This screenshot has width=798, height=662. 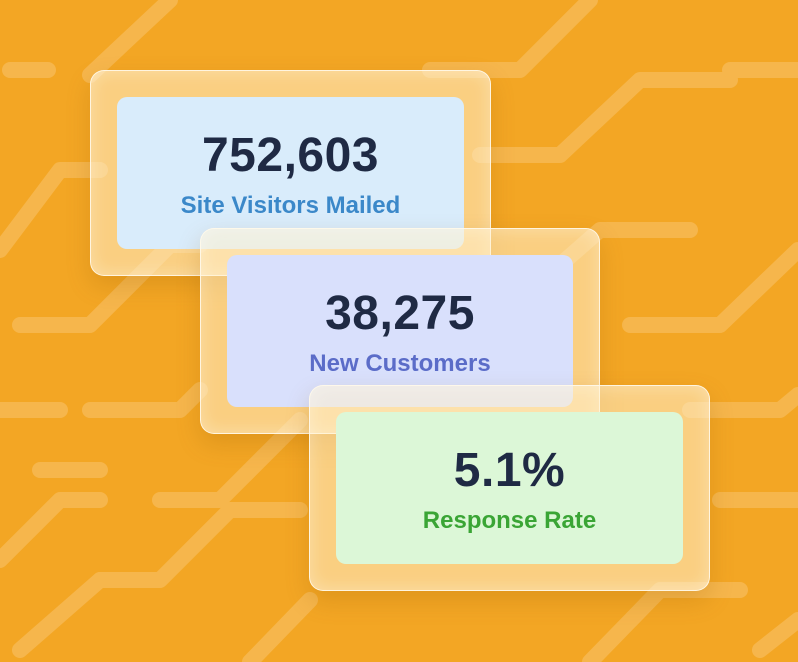 I want to click on stat-label: New Customers, so click(x=400, y=363).